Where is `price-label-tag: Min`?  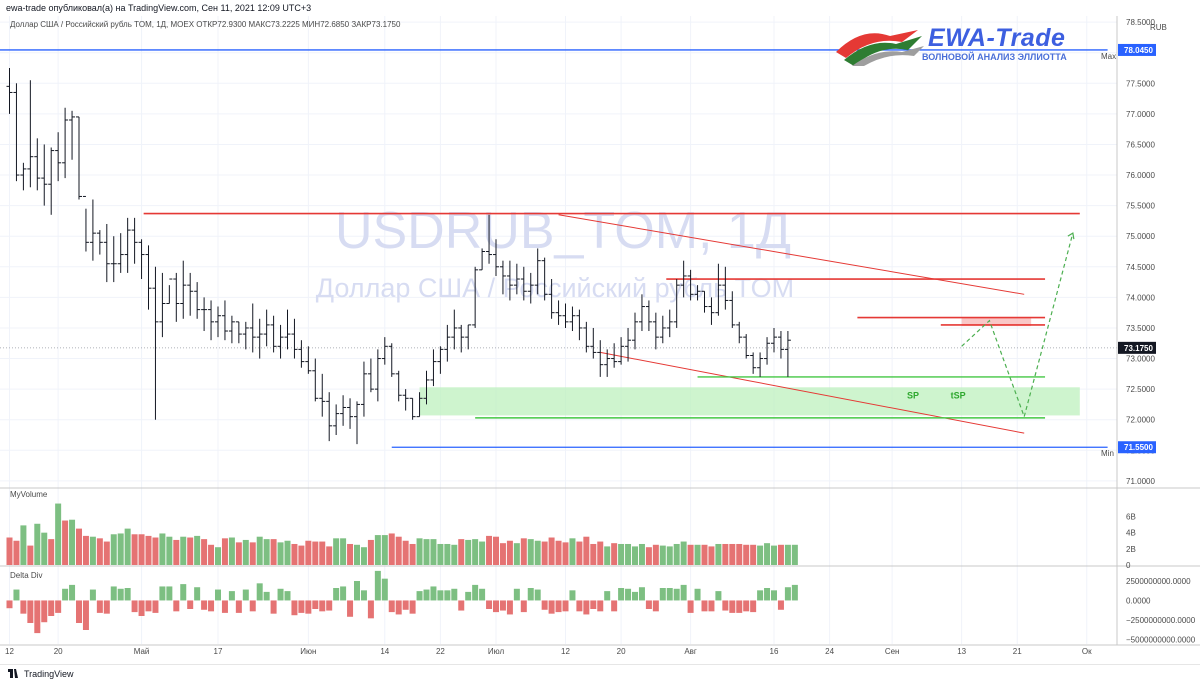 price-label-tag: Min is located at coordinates (1107, 453).